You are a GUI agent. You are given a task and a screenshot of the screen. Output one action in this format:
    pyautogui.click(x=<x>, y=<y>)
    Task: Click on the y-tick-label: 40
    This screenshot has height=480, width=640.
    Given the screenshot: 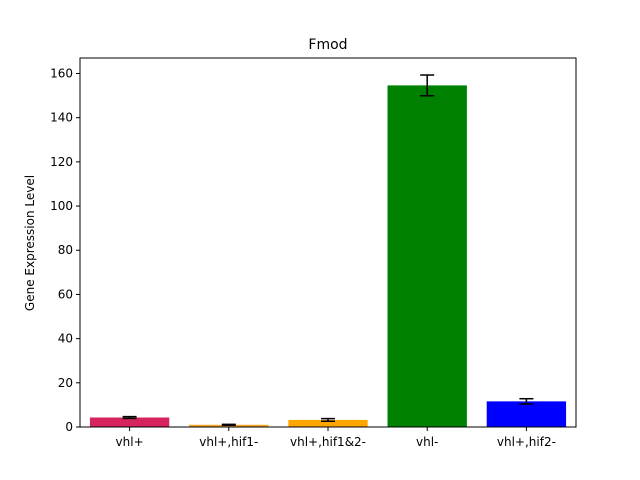 What is the action you would take?
    pyautogui.click(x=65, y=339)
    